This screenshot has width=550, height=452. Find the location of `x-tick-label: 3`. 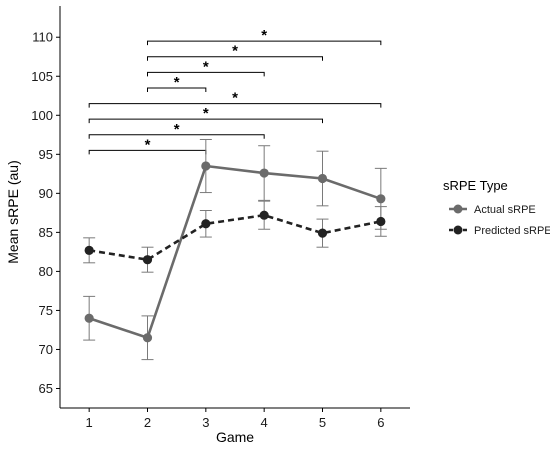

x-tick-label: 3 is located at coordinates (205, 422).